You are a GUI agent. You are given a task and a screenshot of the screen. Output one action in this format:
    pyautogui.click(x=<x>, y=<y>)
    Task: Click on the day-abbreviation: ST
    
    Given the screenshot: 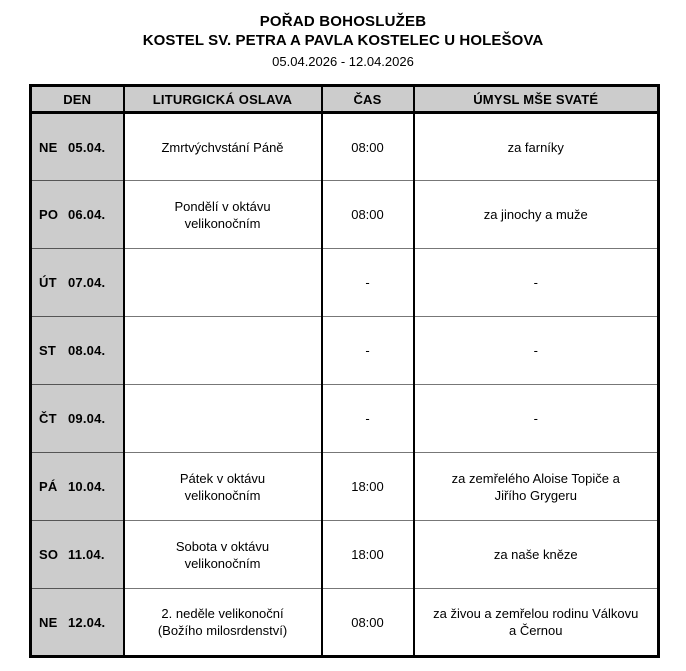 What is the action you would take?
    pyautogui.click(x=48, y=350)
    